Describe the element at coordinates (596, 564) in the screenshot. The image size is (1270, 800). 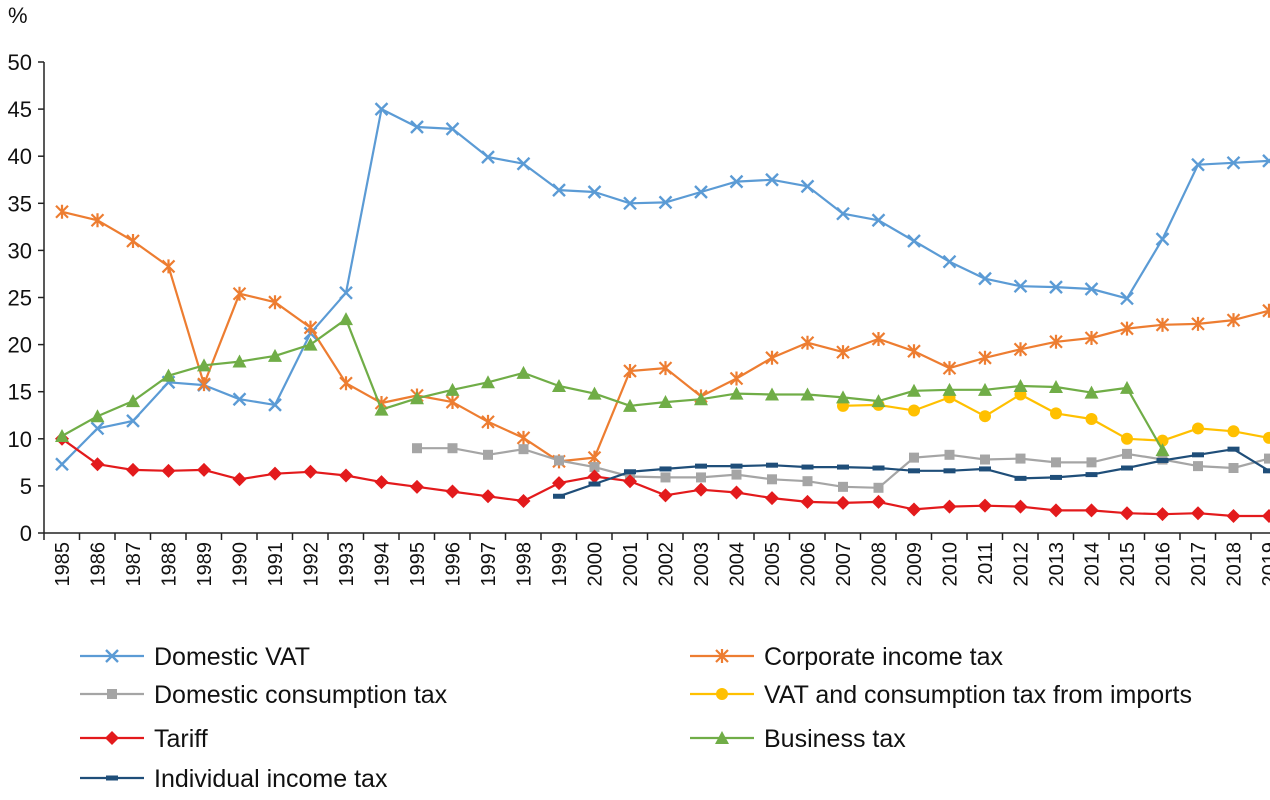
I see `x-tick-label: 2000` at that location.